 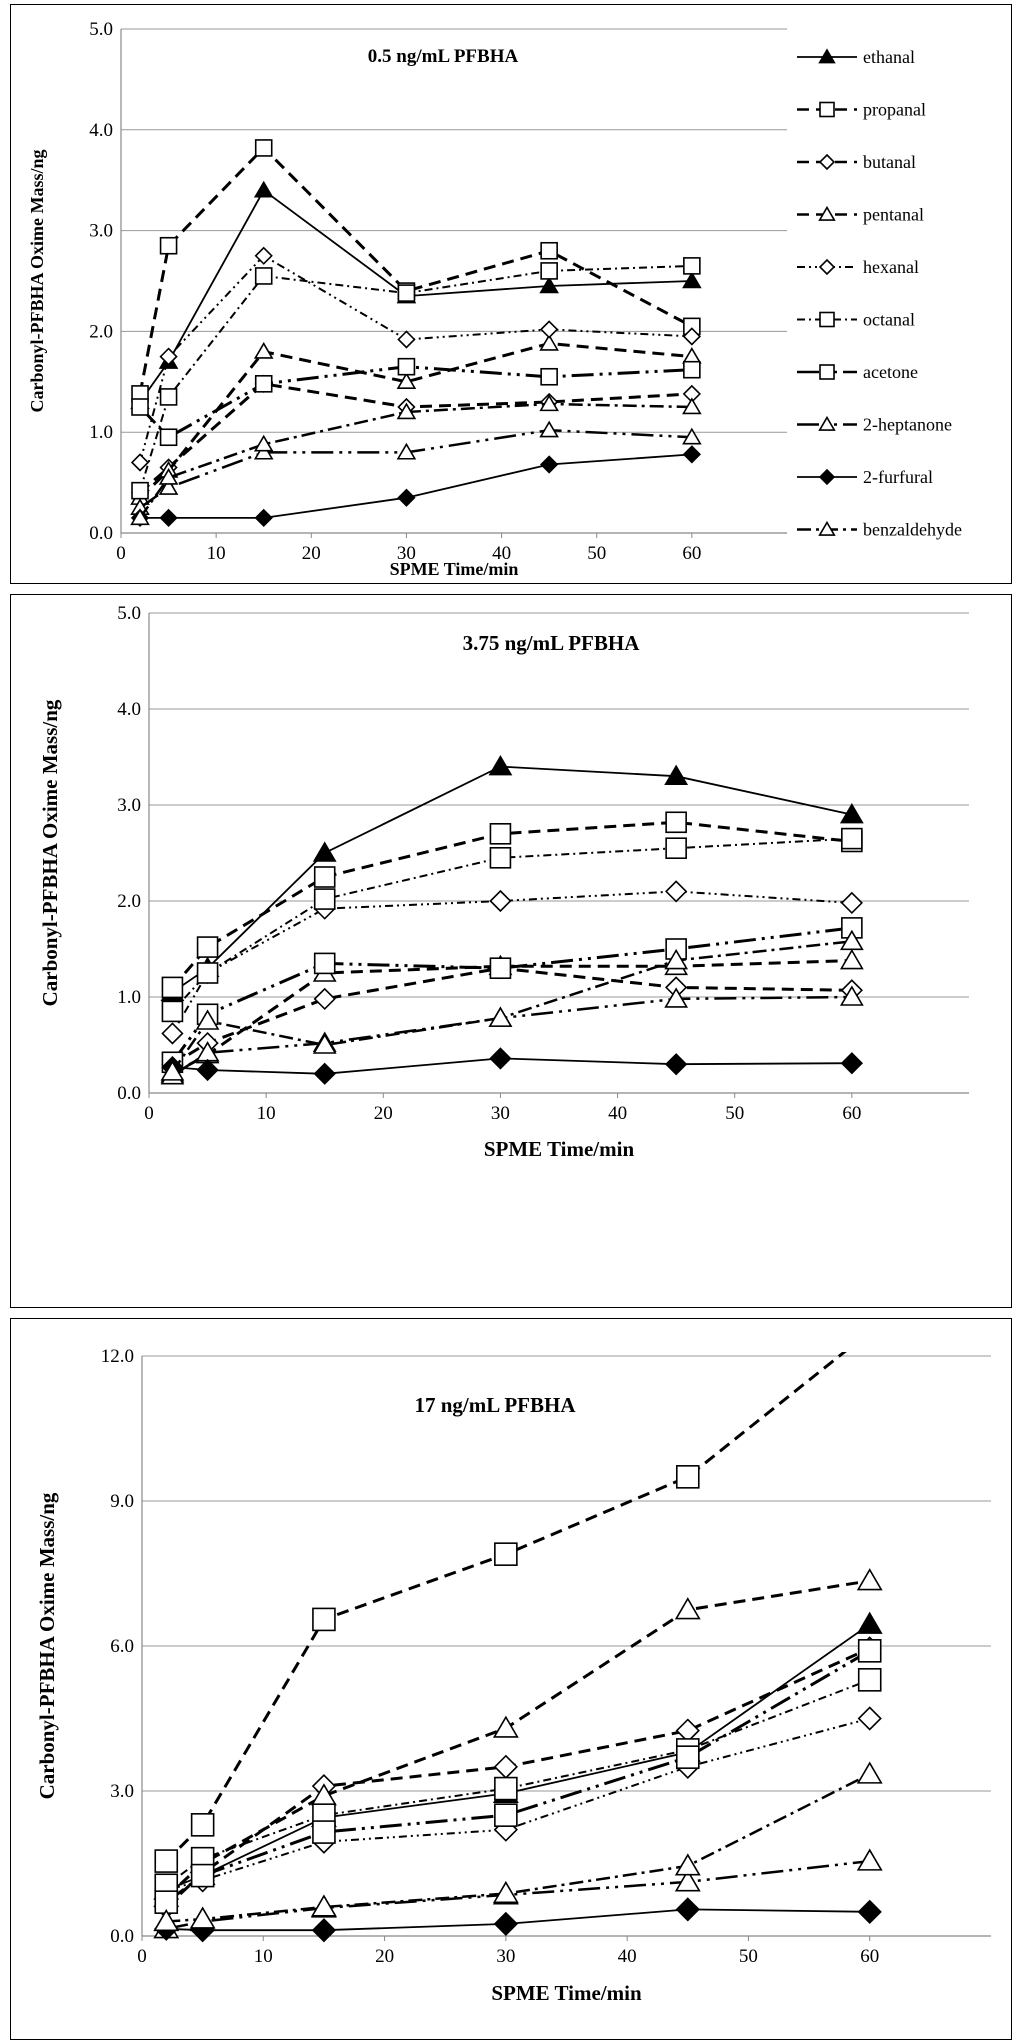 What do you see at coordinates (617, 1113) in the screenshot?
I see `x-tick-label-40: 40` at bounding box center [617, 1113].